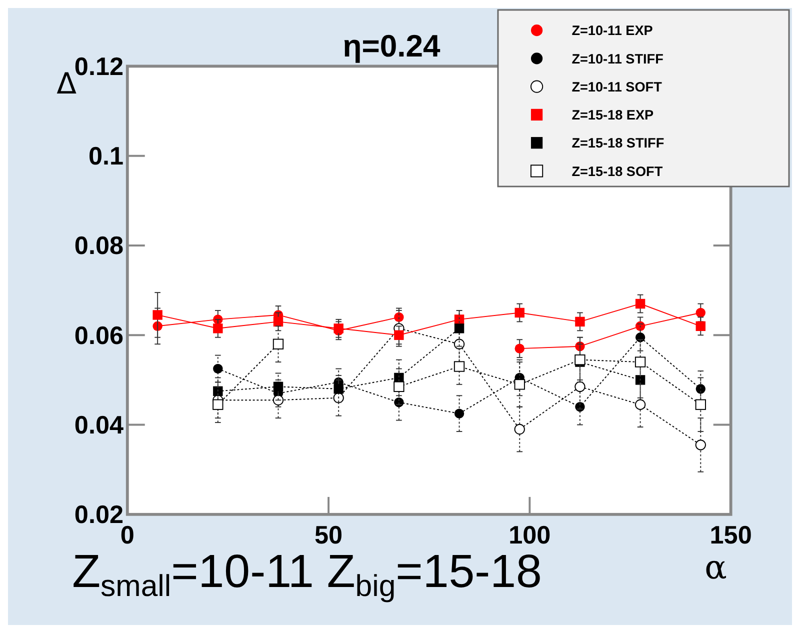  What do you see at coordinates (106, 156) in the screenshot?
I see `y-tick-label: 0.1` at bounding box center [106, 156].